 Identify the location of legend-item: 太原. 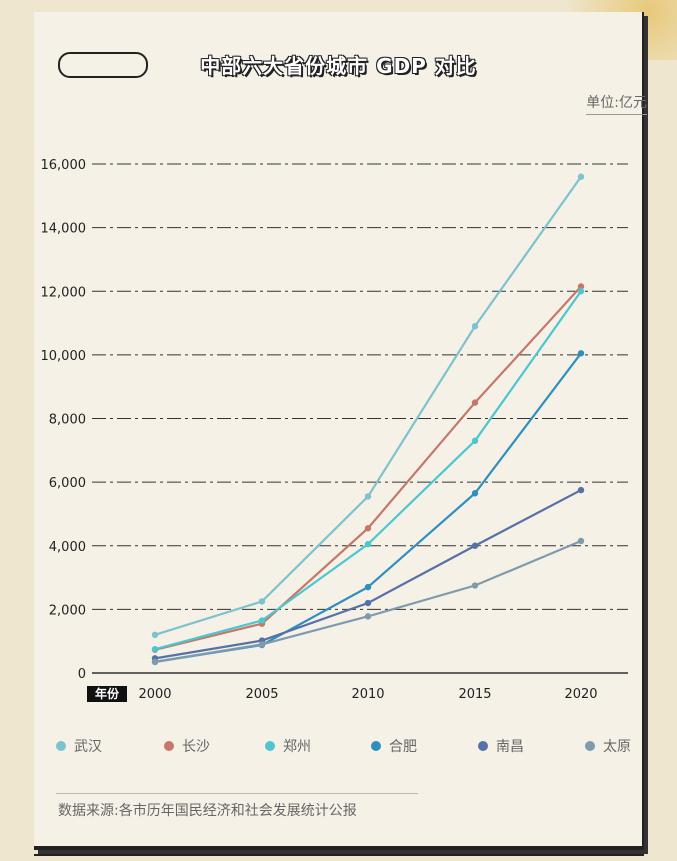
(608, 746).